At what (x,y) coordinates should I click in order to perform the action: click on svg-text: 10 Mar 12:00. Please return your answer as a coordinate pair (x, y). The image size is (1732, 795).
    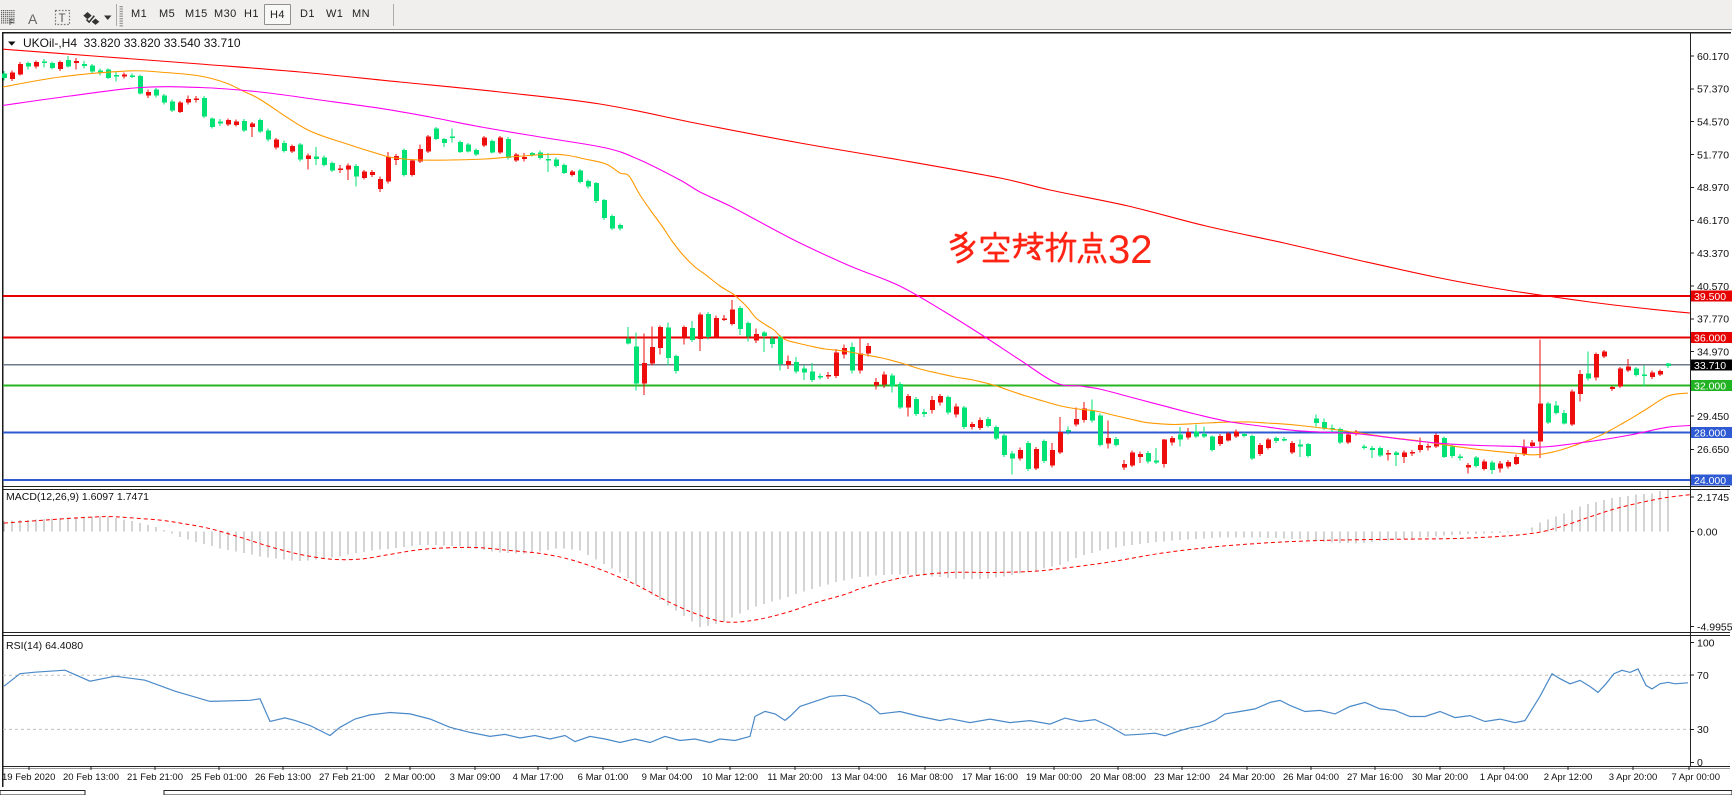
    Looking at the image, I should click on (730, 777).